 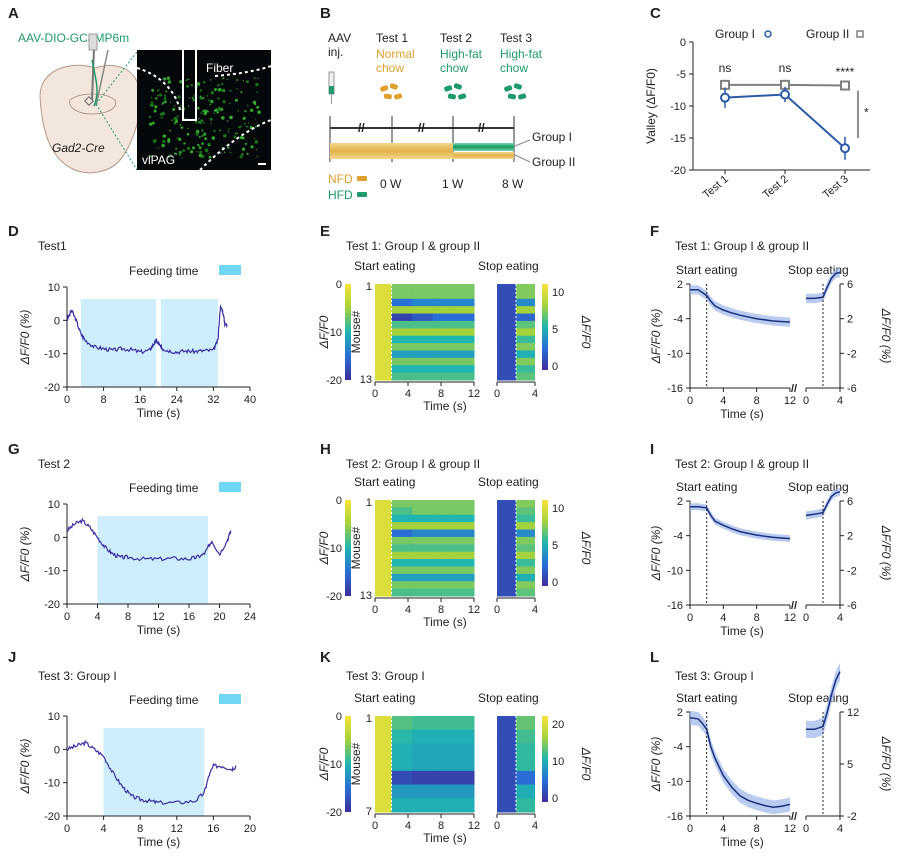 What do you see at coordinates (413, 246) in the screenshot?
I see `panel-e-title: Test 1: Group I & group II` at bounding box center [413, 246].